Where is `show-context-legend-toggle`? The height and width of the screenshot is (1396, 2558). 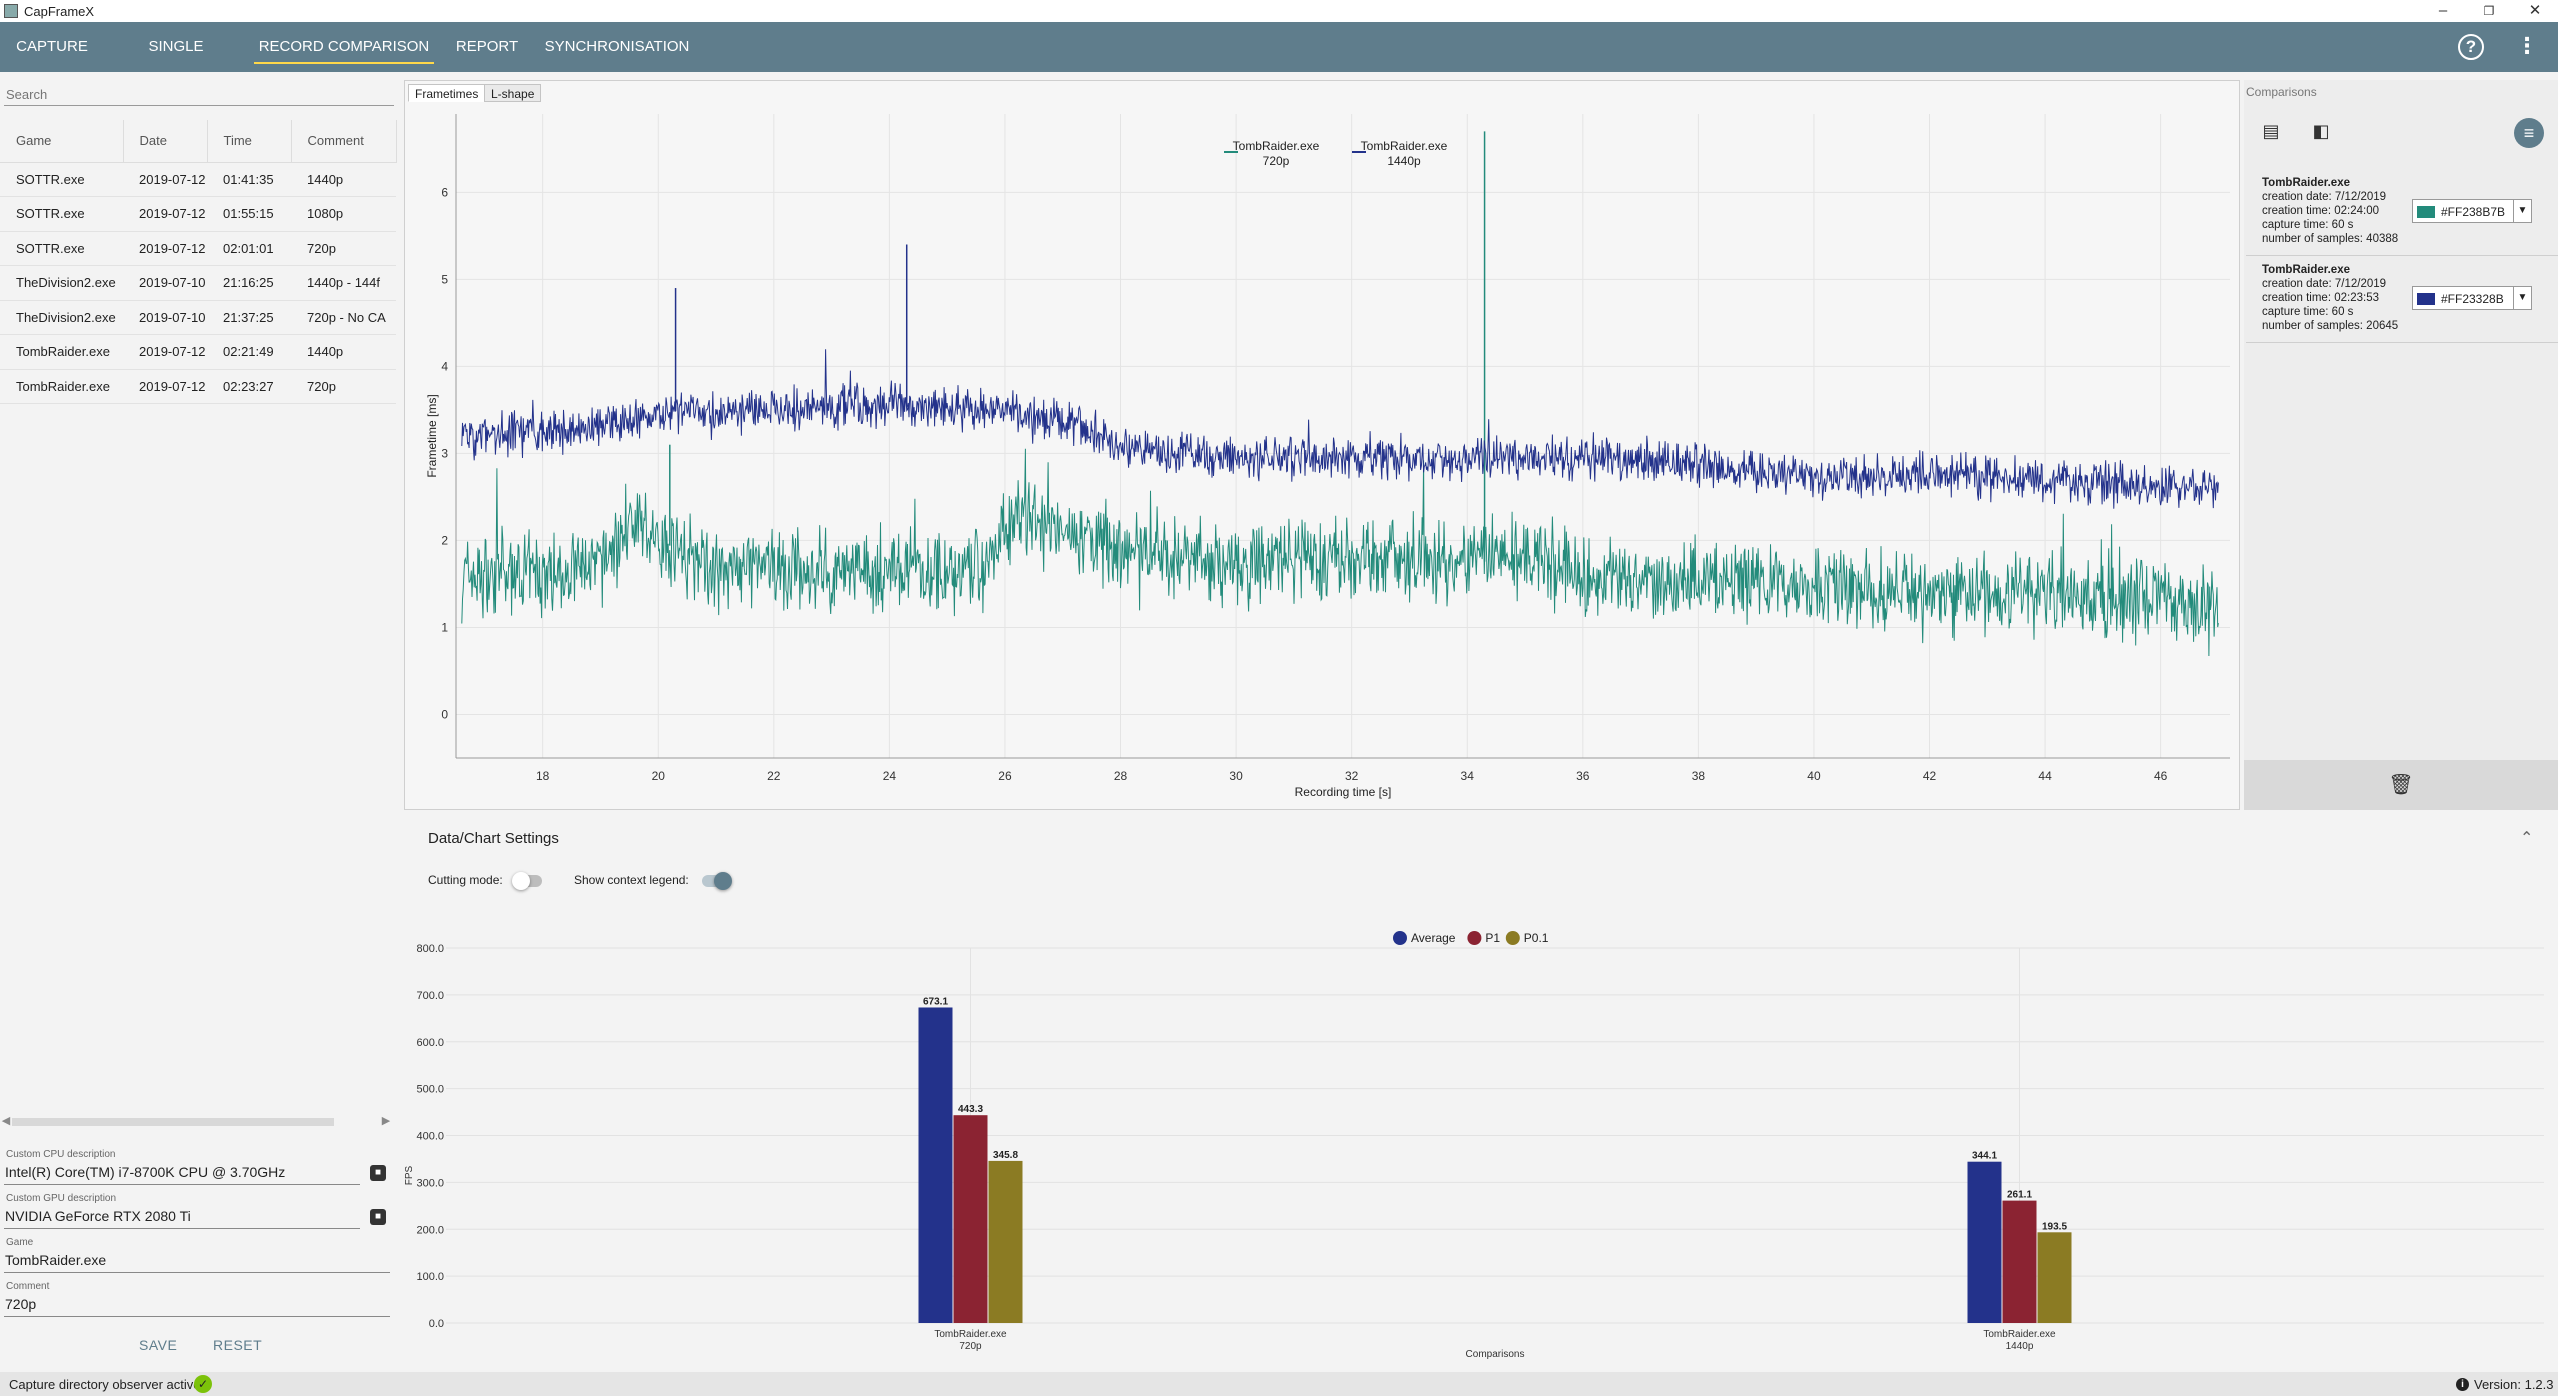
show-context-legend-toggle is located at coordinates (717, 881).